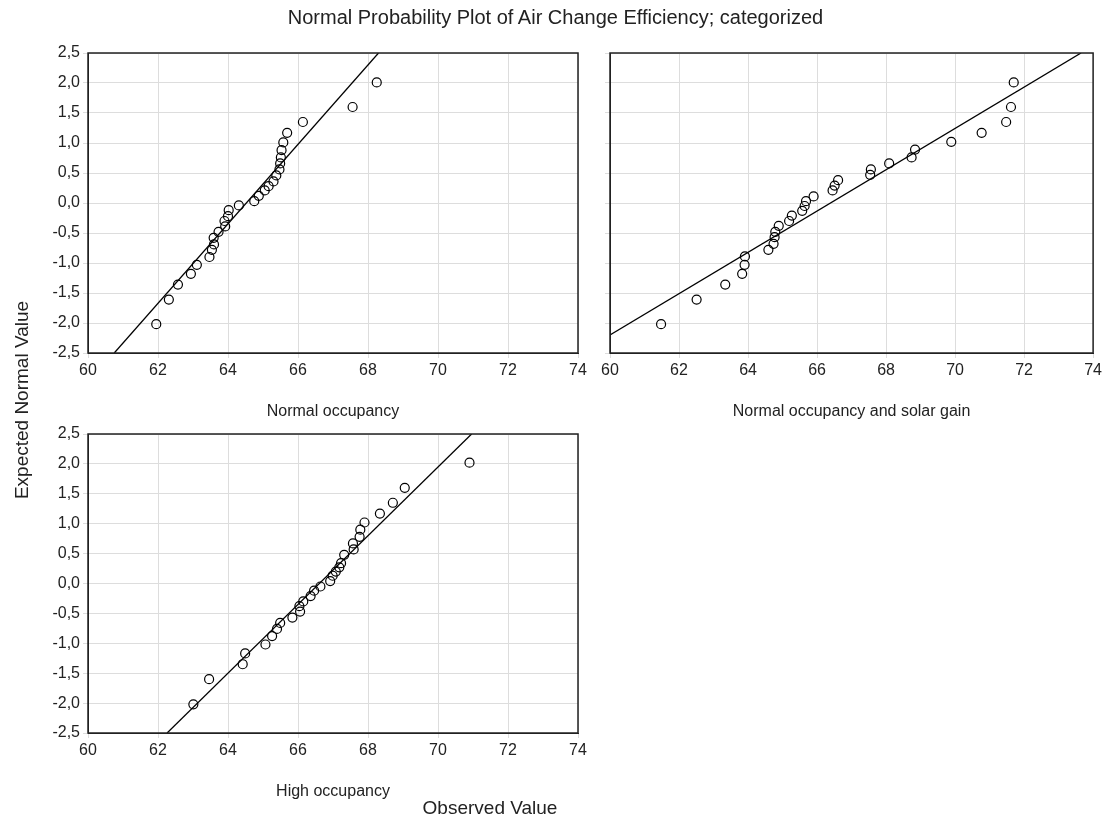  What do you see at coordinates (333, 410) in the screenshot?
I see `x-axis-title: Normal occupancy` at bounding box center [333, 410].